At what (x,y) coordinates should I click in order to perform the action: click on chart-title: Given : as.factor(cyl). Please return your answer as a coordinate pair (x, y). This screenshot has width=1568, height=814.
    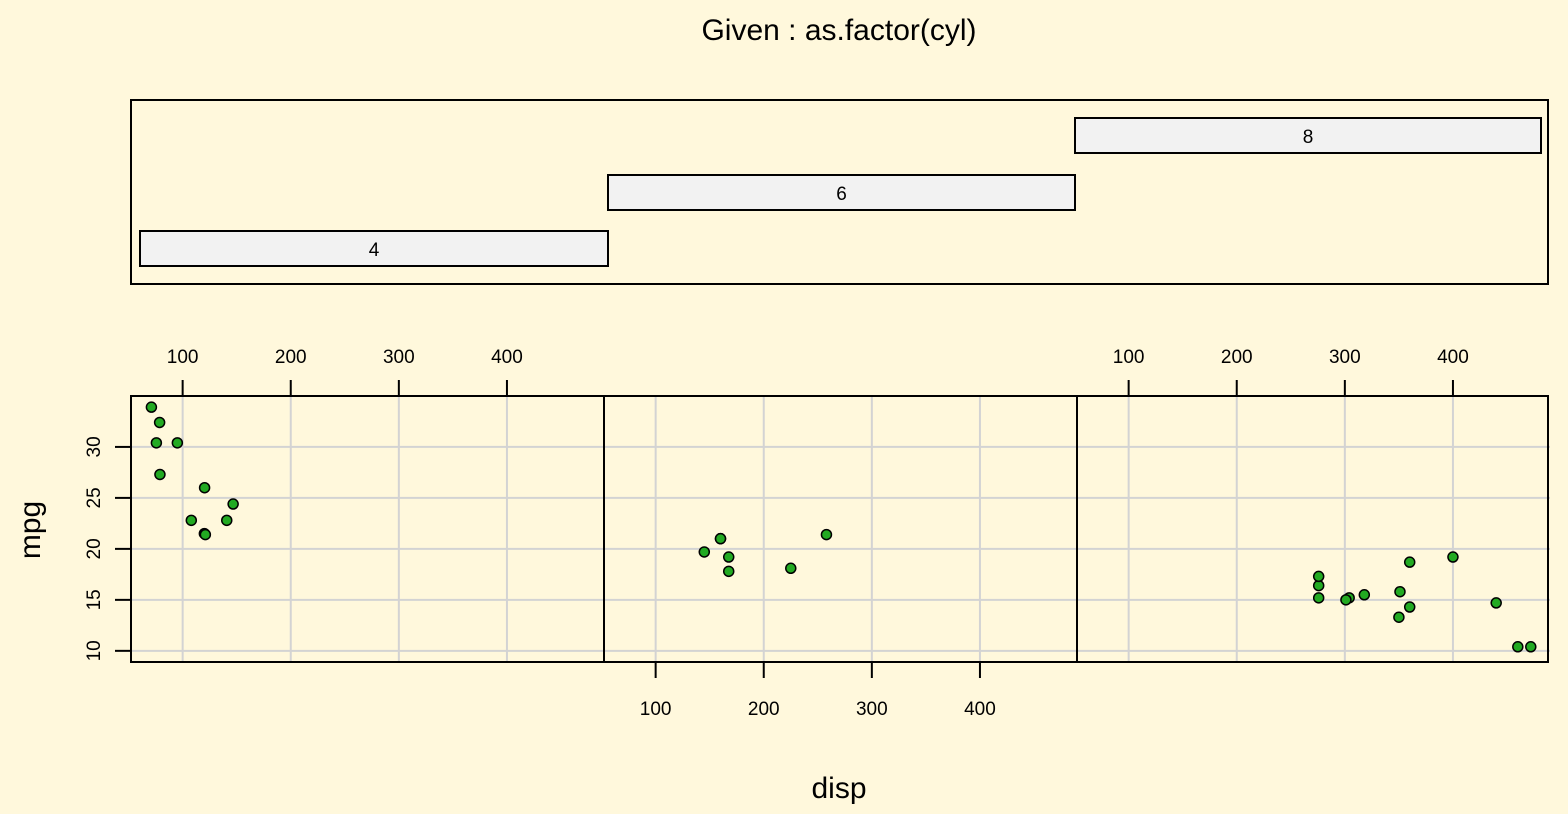
    Looking at the image, I should click on (838, 30).